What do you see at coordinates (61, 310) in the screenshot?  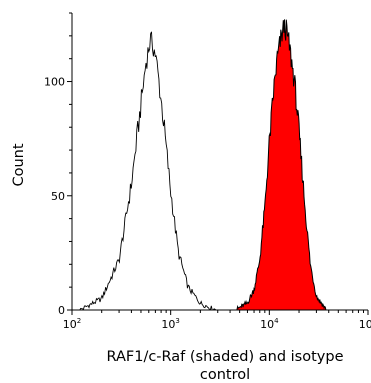 I see `y-tick-label: 0` at bounding box center [61, 310].